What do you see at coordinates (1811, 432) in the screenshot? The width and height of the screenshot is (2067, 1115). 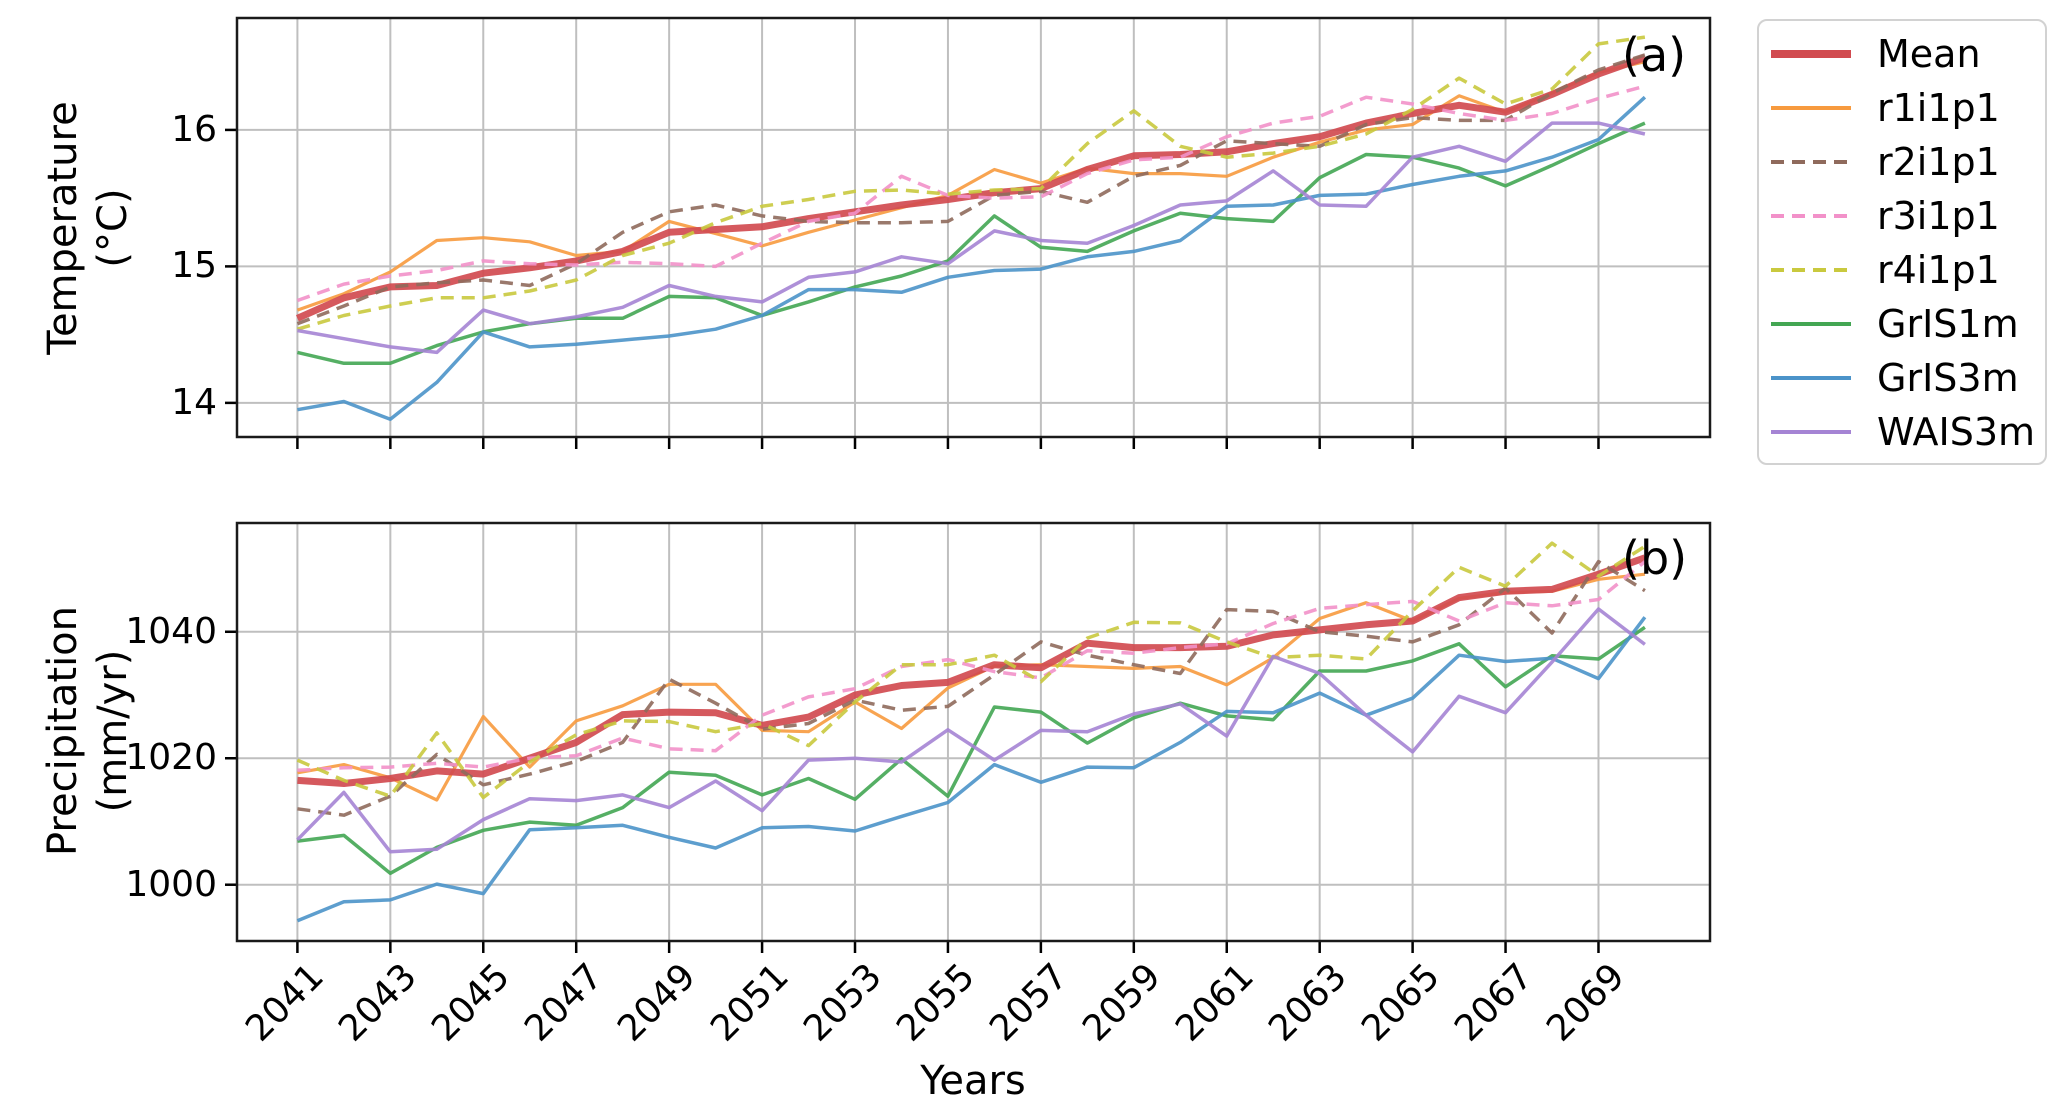 I see `legend-swatch-WAIS3m` at bounding box center [1811, 432].